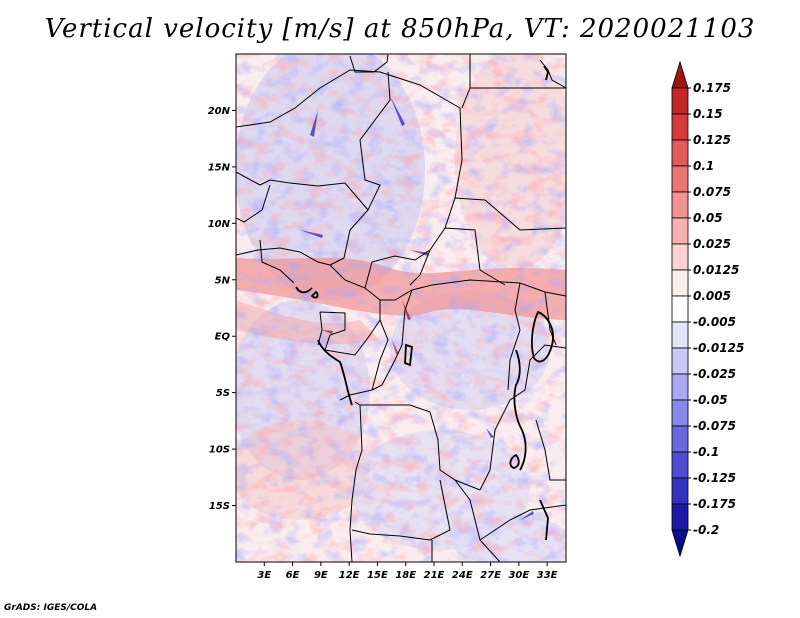 This screenshot has width=800, height=618. Describe the element at coordinates (462, 575) in the screenshot. I see `lon-label: 24E` at that location.